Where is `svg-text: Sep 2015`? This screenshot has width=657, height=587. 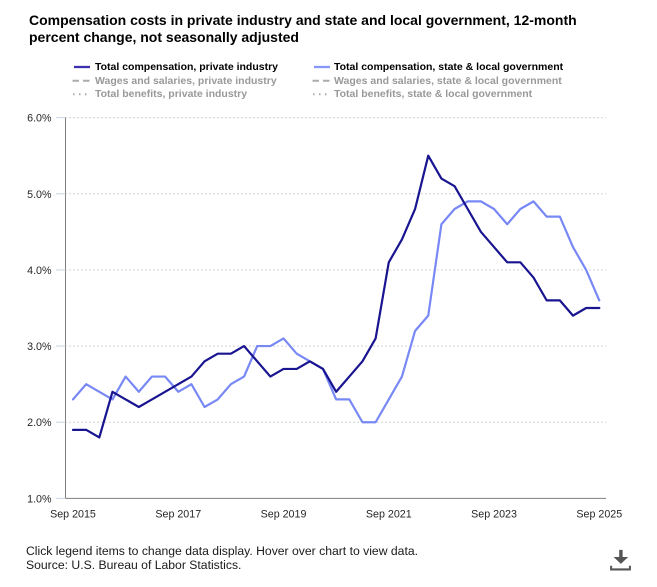 svg-text: Sep 2015 is located at coordinates (73, 514).